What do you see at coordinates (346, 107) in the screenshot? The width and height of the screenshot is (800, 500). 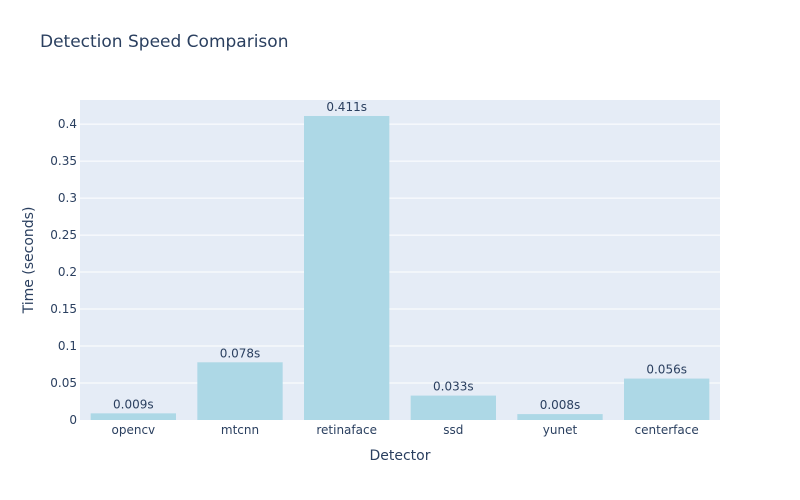 I see `data-label-retinaface: 0.411s` at bounding box center [346, 107].